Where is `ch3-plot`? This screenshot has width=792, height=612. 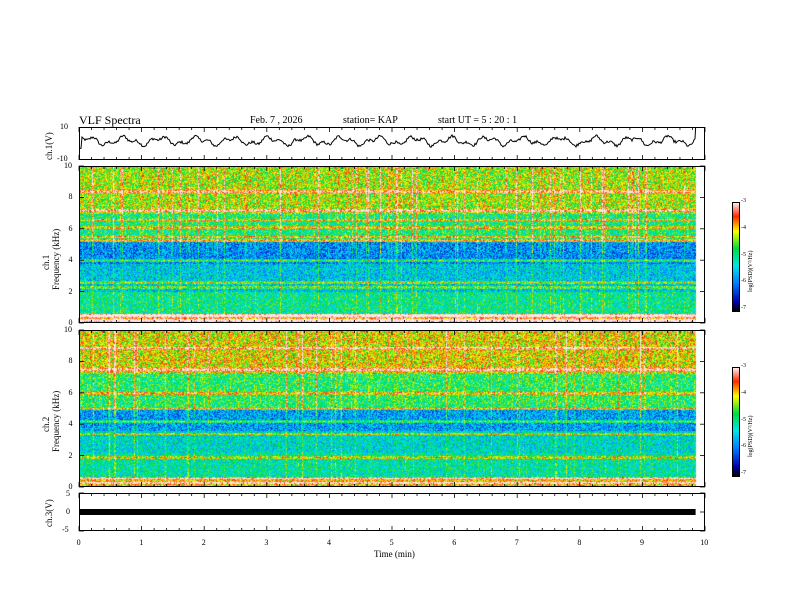
ch3-plot is located at coordinates (392, 512).